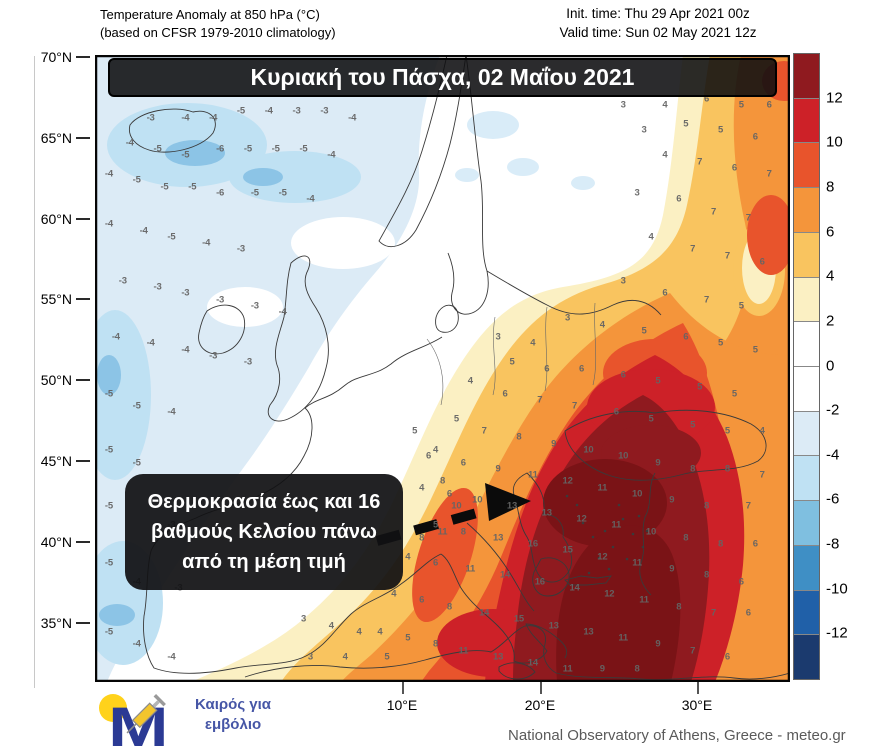 Image resolution: width=880 pixels, height=753 pixels. Describe the element at coordinates (220, 193) in the screenshot. I see `map-value-label: -6` at that location.